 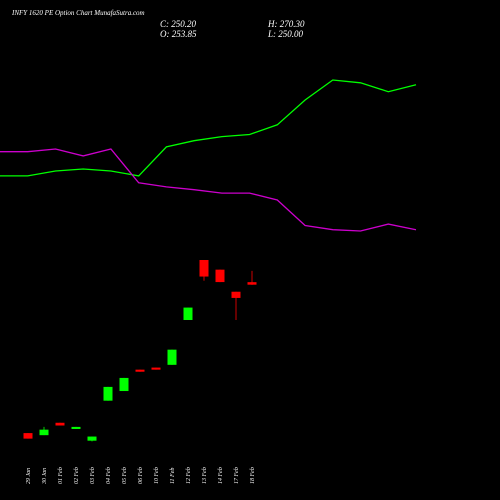 I want to click on close-label: C: 250.20, so click(x=178, y=24).